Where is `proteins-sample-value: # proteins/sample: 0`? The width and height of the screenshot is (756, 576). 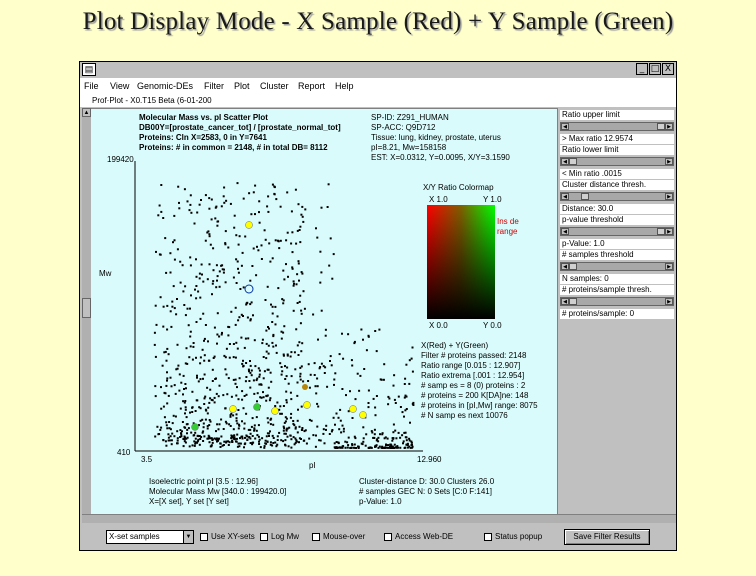 proteins-sample-value: # proteins/sample: 0 is located at coordinates (617, 314).